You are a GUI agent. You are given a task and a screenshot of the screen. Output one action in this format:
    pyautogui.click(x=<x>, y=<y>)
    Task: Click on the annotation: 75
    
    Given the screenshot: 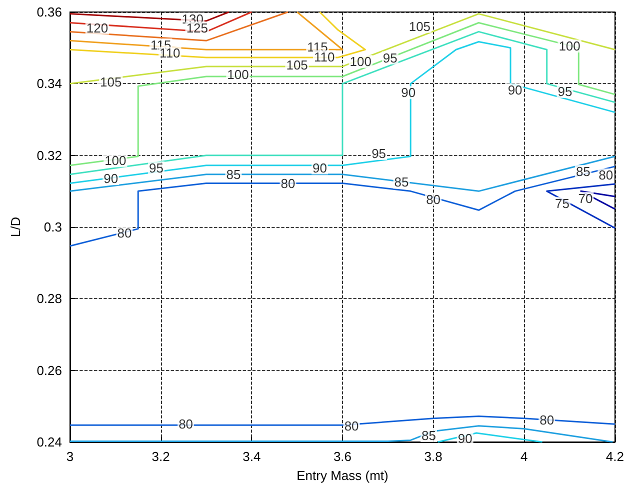 What is the action you would take?
    pyautogui.click(x=562, y=203)
    